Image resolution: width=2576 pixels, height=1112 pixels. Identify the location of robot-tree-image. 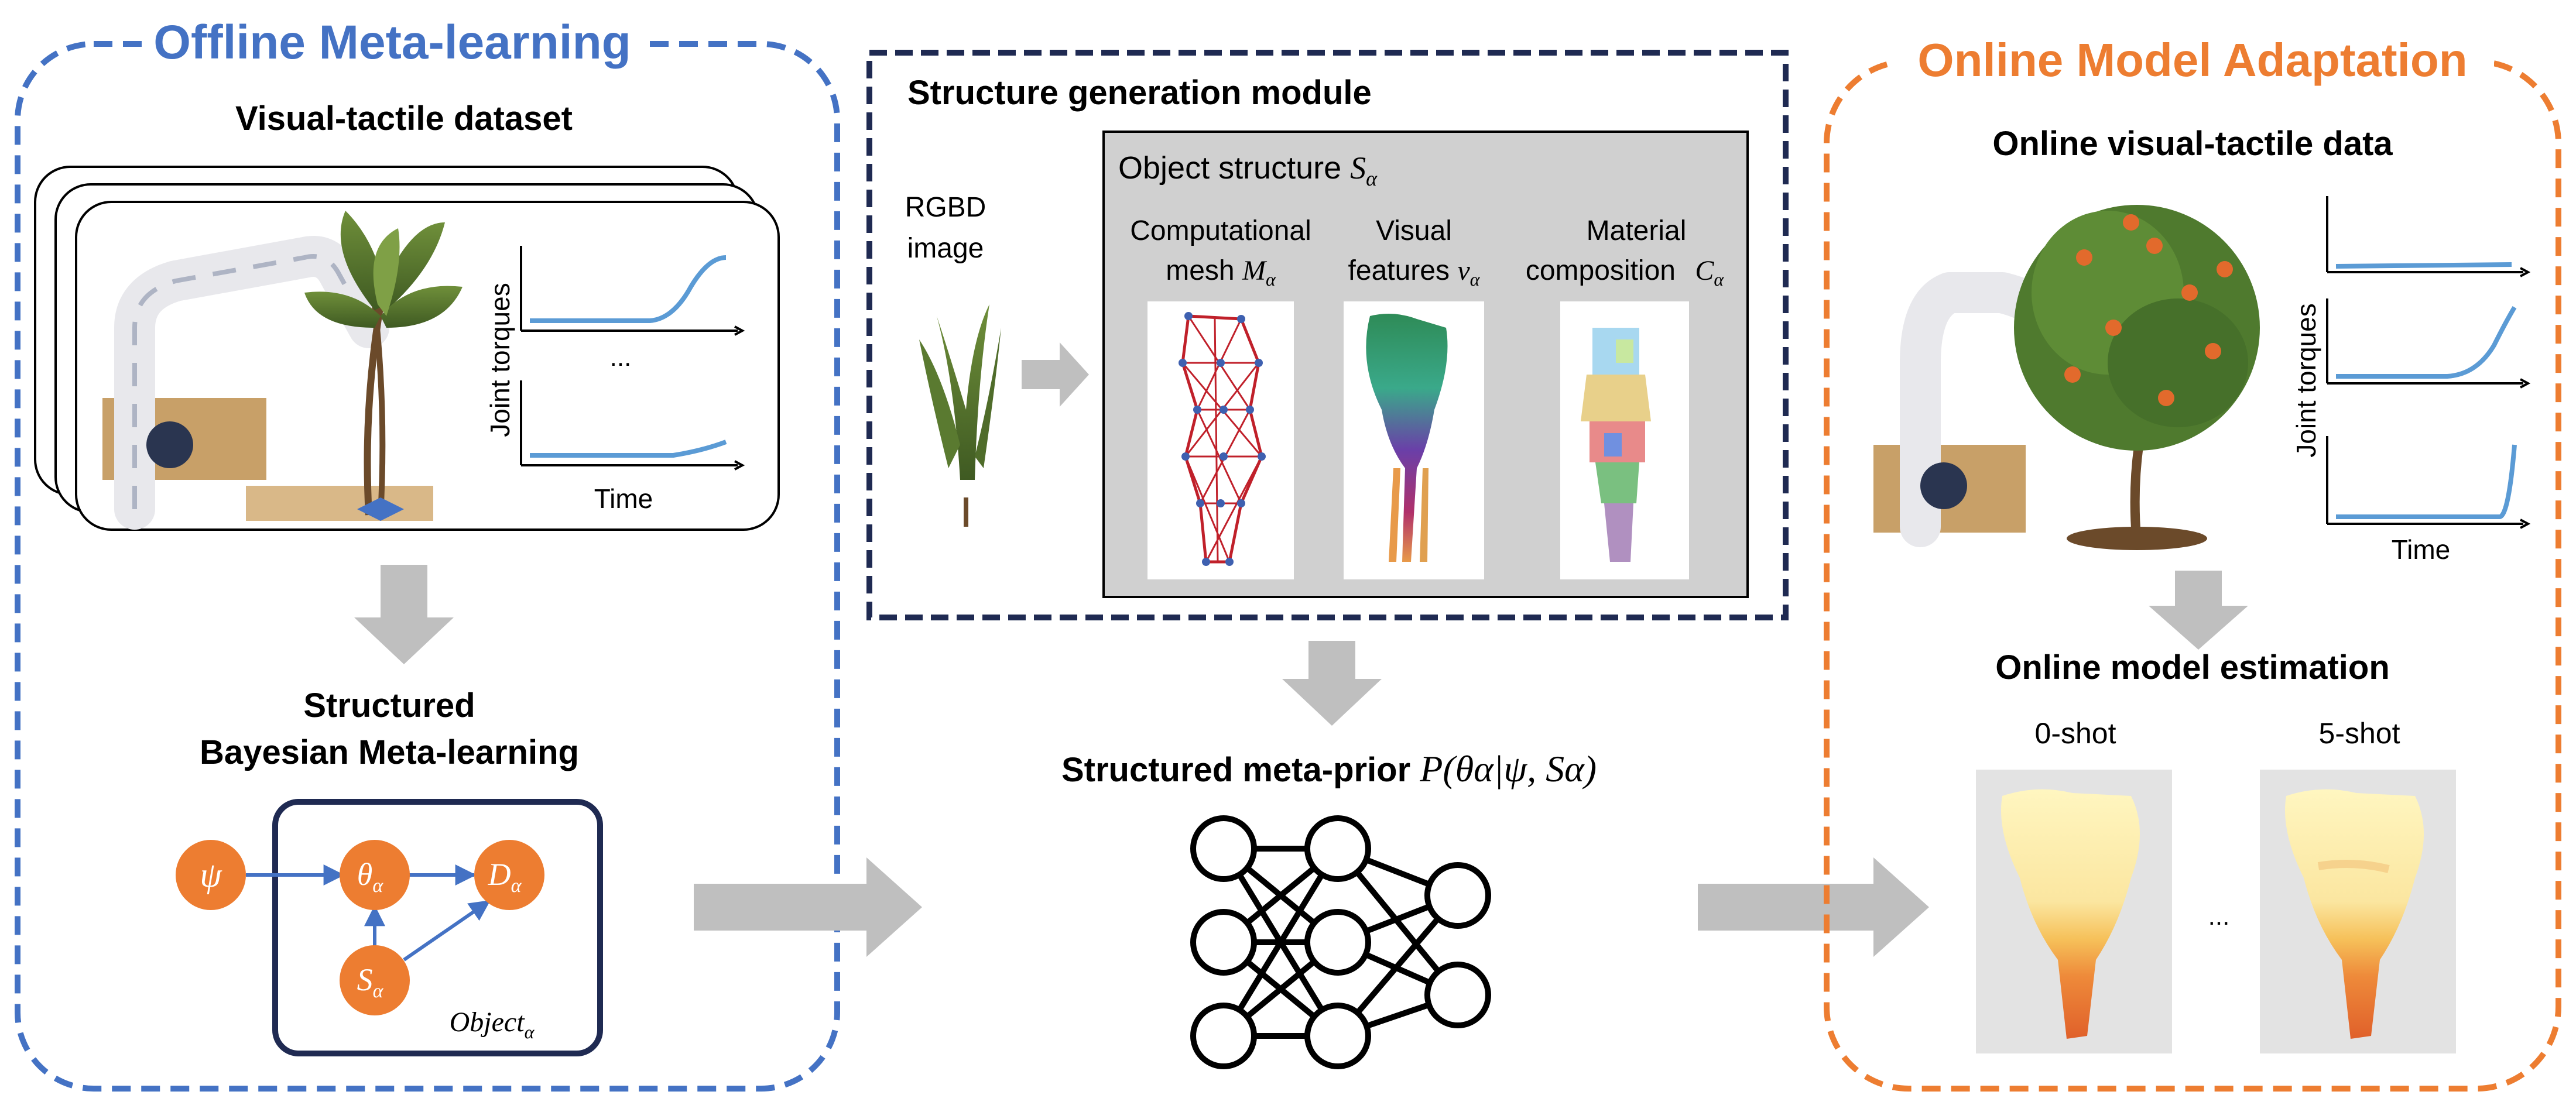
(2066, 377).